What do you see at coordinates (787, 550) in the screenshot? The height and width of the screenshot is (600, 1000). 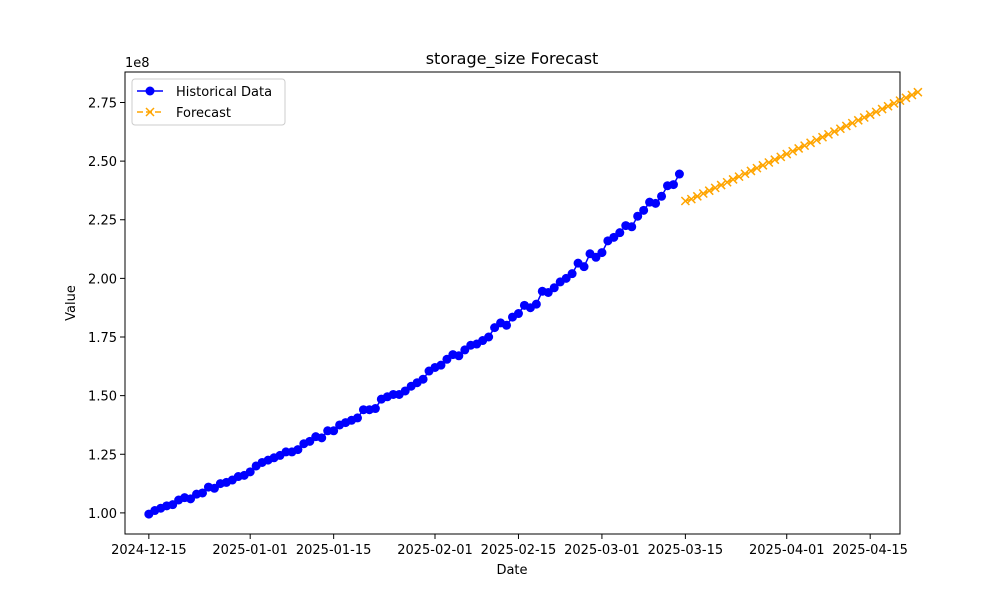 I see `x-tick-label: 2025-04-01` at bounding box center [787, 550].